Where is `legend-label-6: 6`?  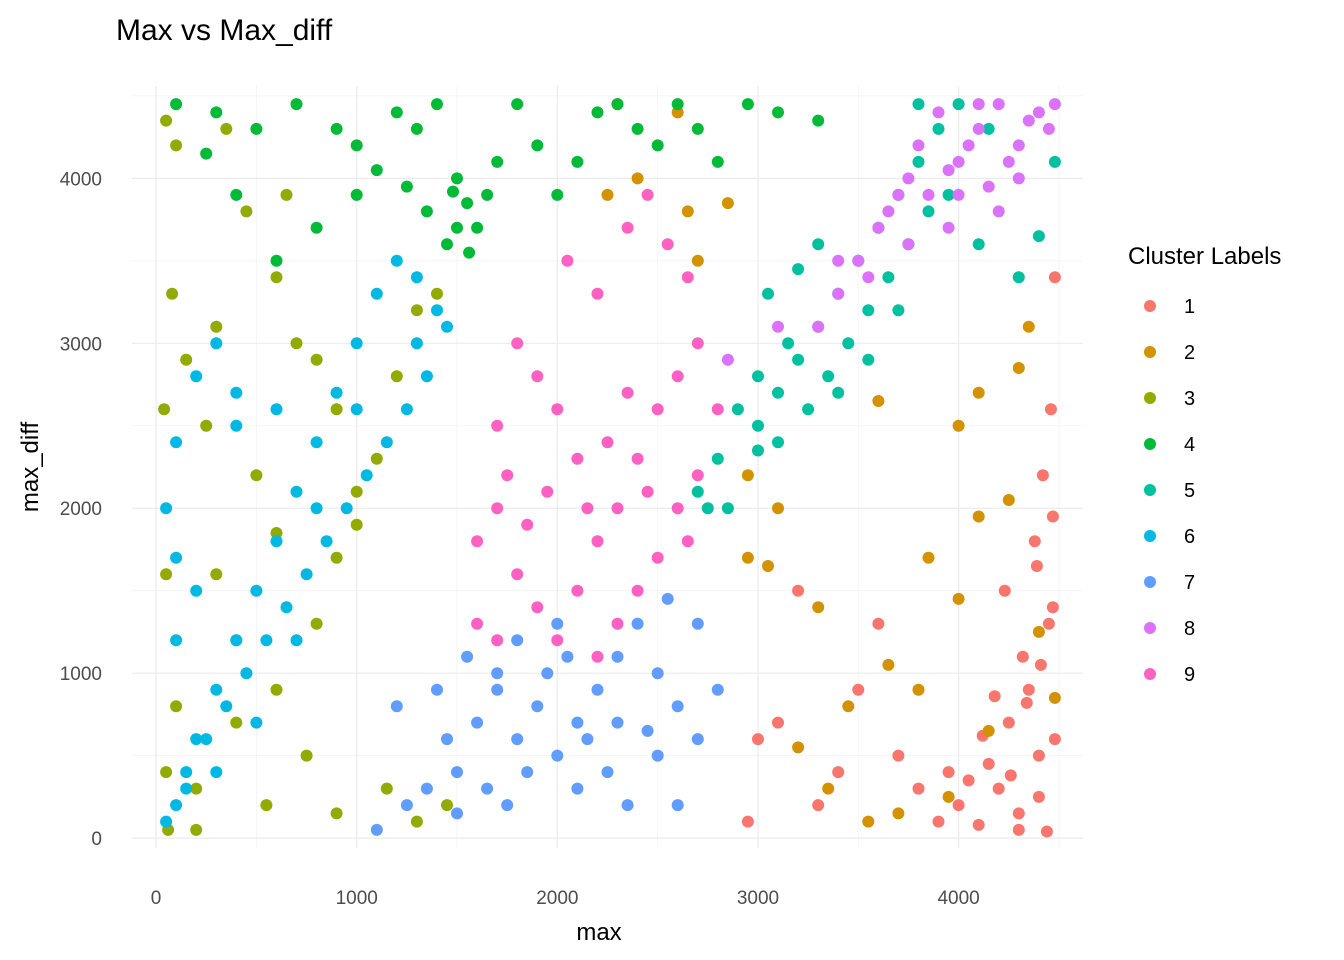 legend-label-6: 6 is located at coordinates (1189, 537).